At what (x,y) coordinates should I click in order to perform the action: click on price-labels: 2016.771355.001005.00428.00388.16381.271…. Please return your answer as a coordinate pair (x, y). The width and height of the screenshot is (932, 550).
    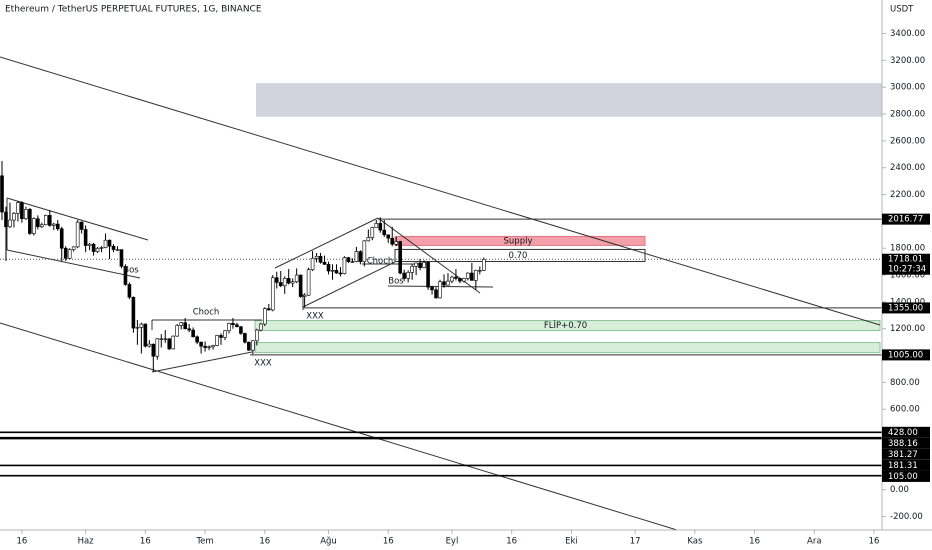
    Looking at the image, I should click on (906, 347).